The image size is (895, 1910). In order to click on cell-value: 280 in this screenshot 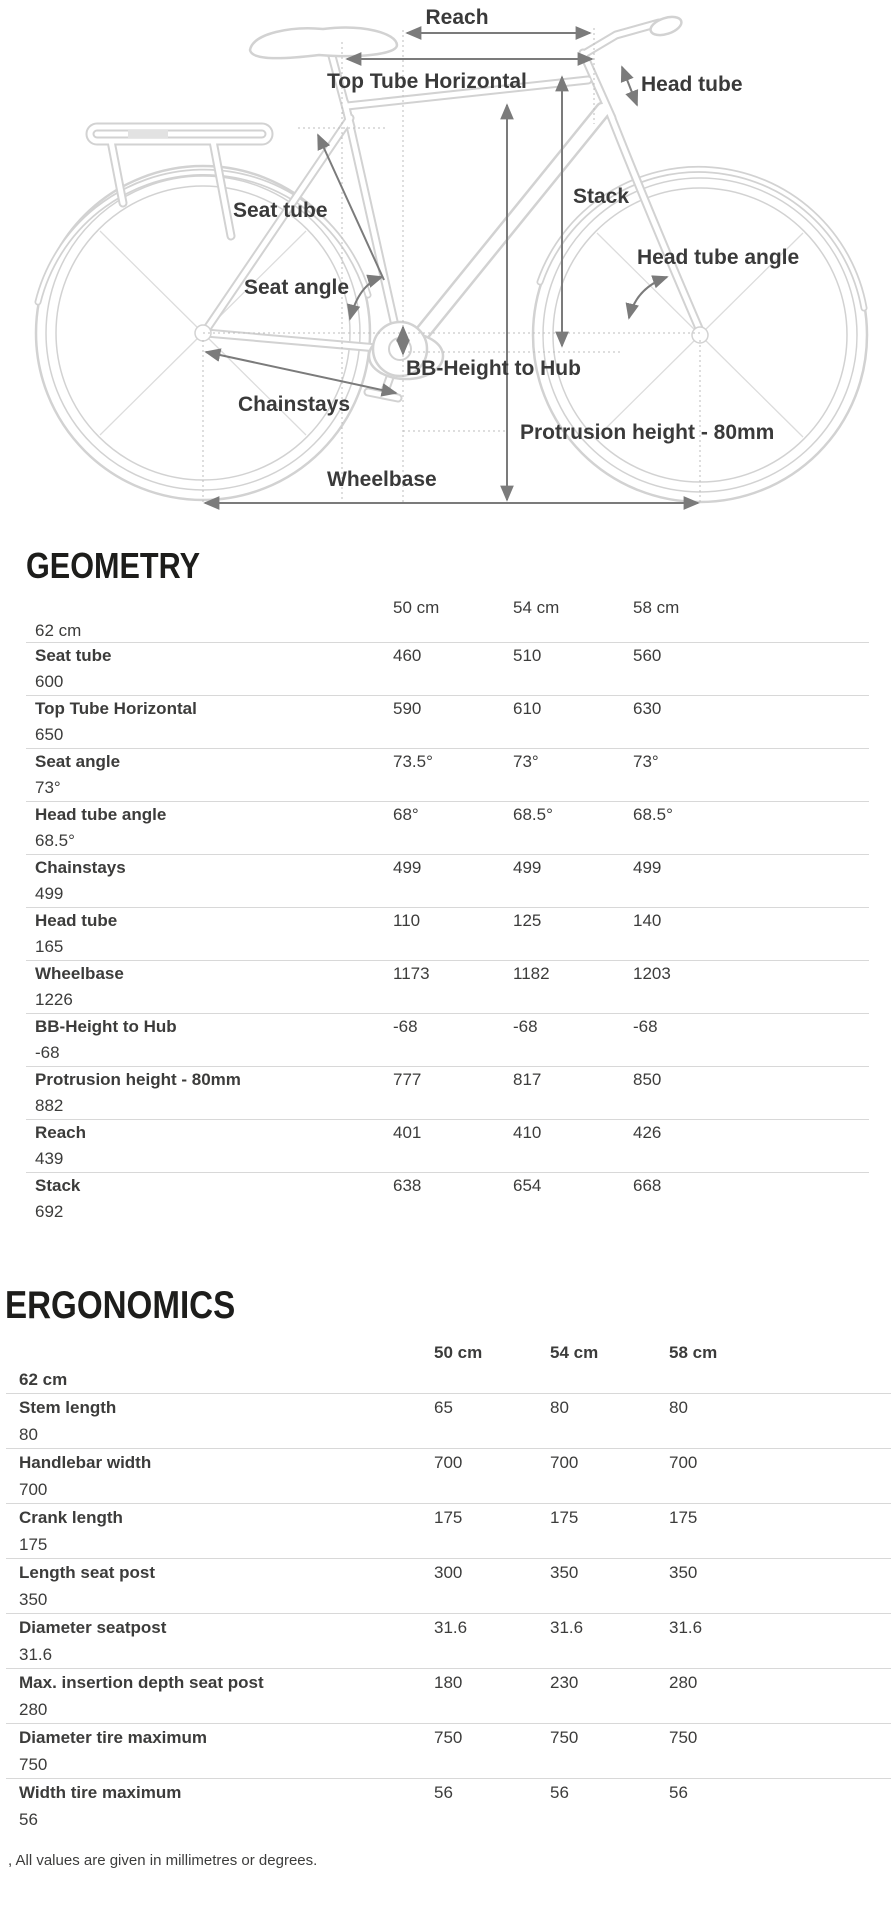, I will do `click(33, 1709)`.